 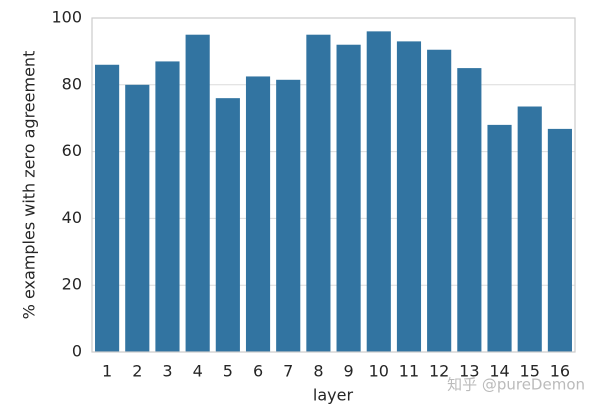 I want to click on y-tick-label: 60, so click(x=72, y=150).